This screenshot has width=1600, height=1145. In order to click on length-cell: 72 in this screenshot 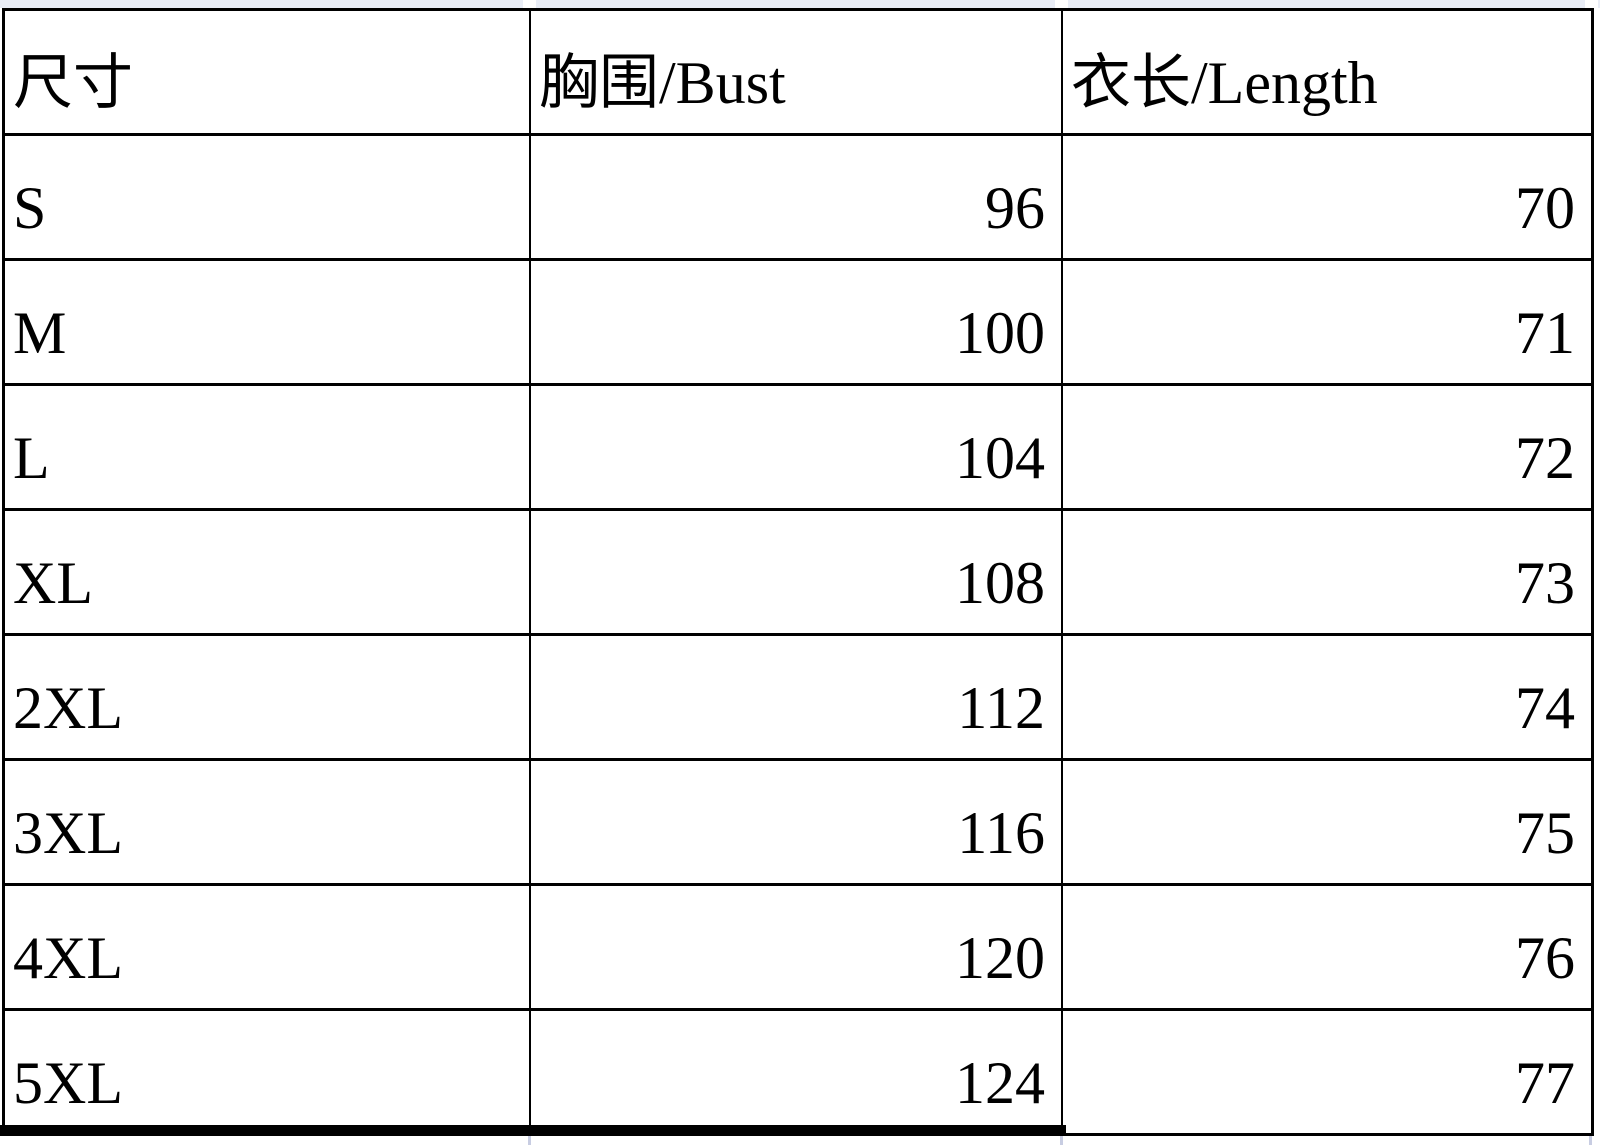, I will do `click(1327, 447)`.